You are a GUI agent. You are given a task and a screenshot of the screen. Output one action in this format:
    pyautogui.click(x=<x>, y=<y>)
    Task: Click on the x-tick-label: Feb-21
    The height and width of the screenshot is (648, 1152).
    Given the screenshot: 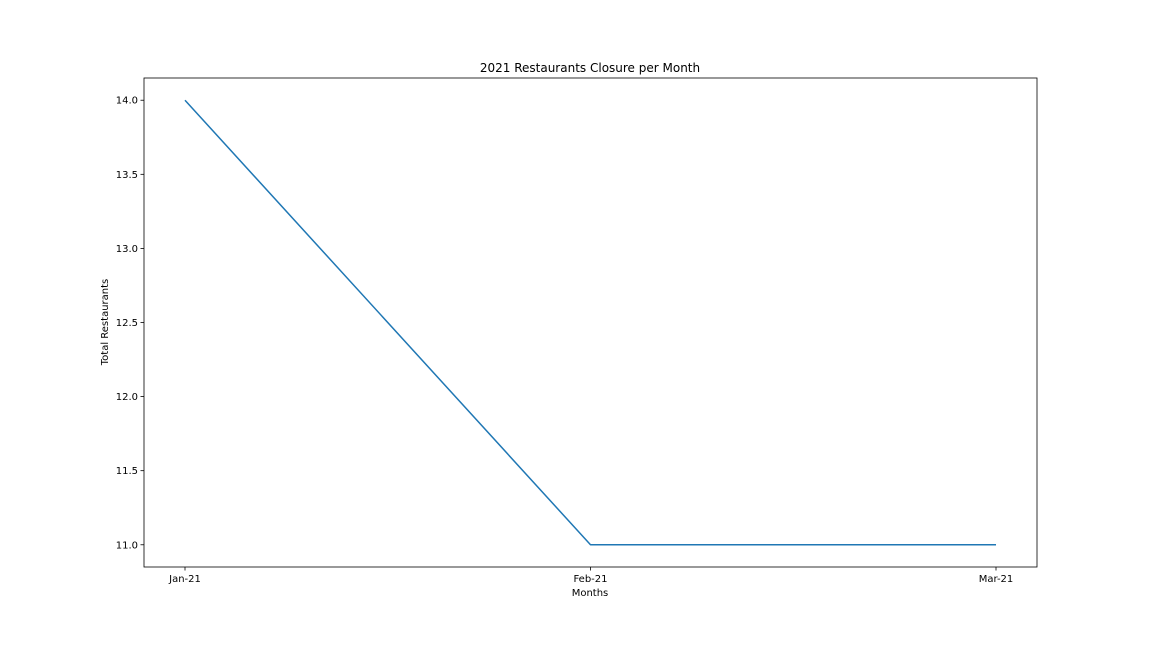 What is the action you would take?
    pyautogui.click(x=590, y=579)
    